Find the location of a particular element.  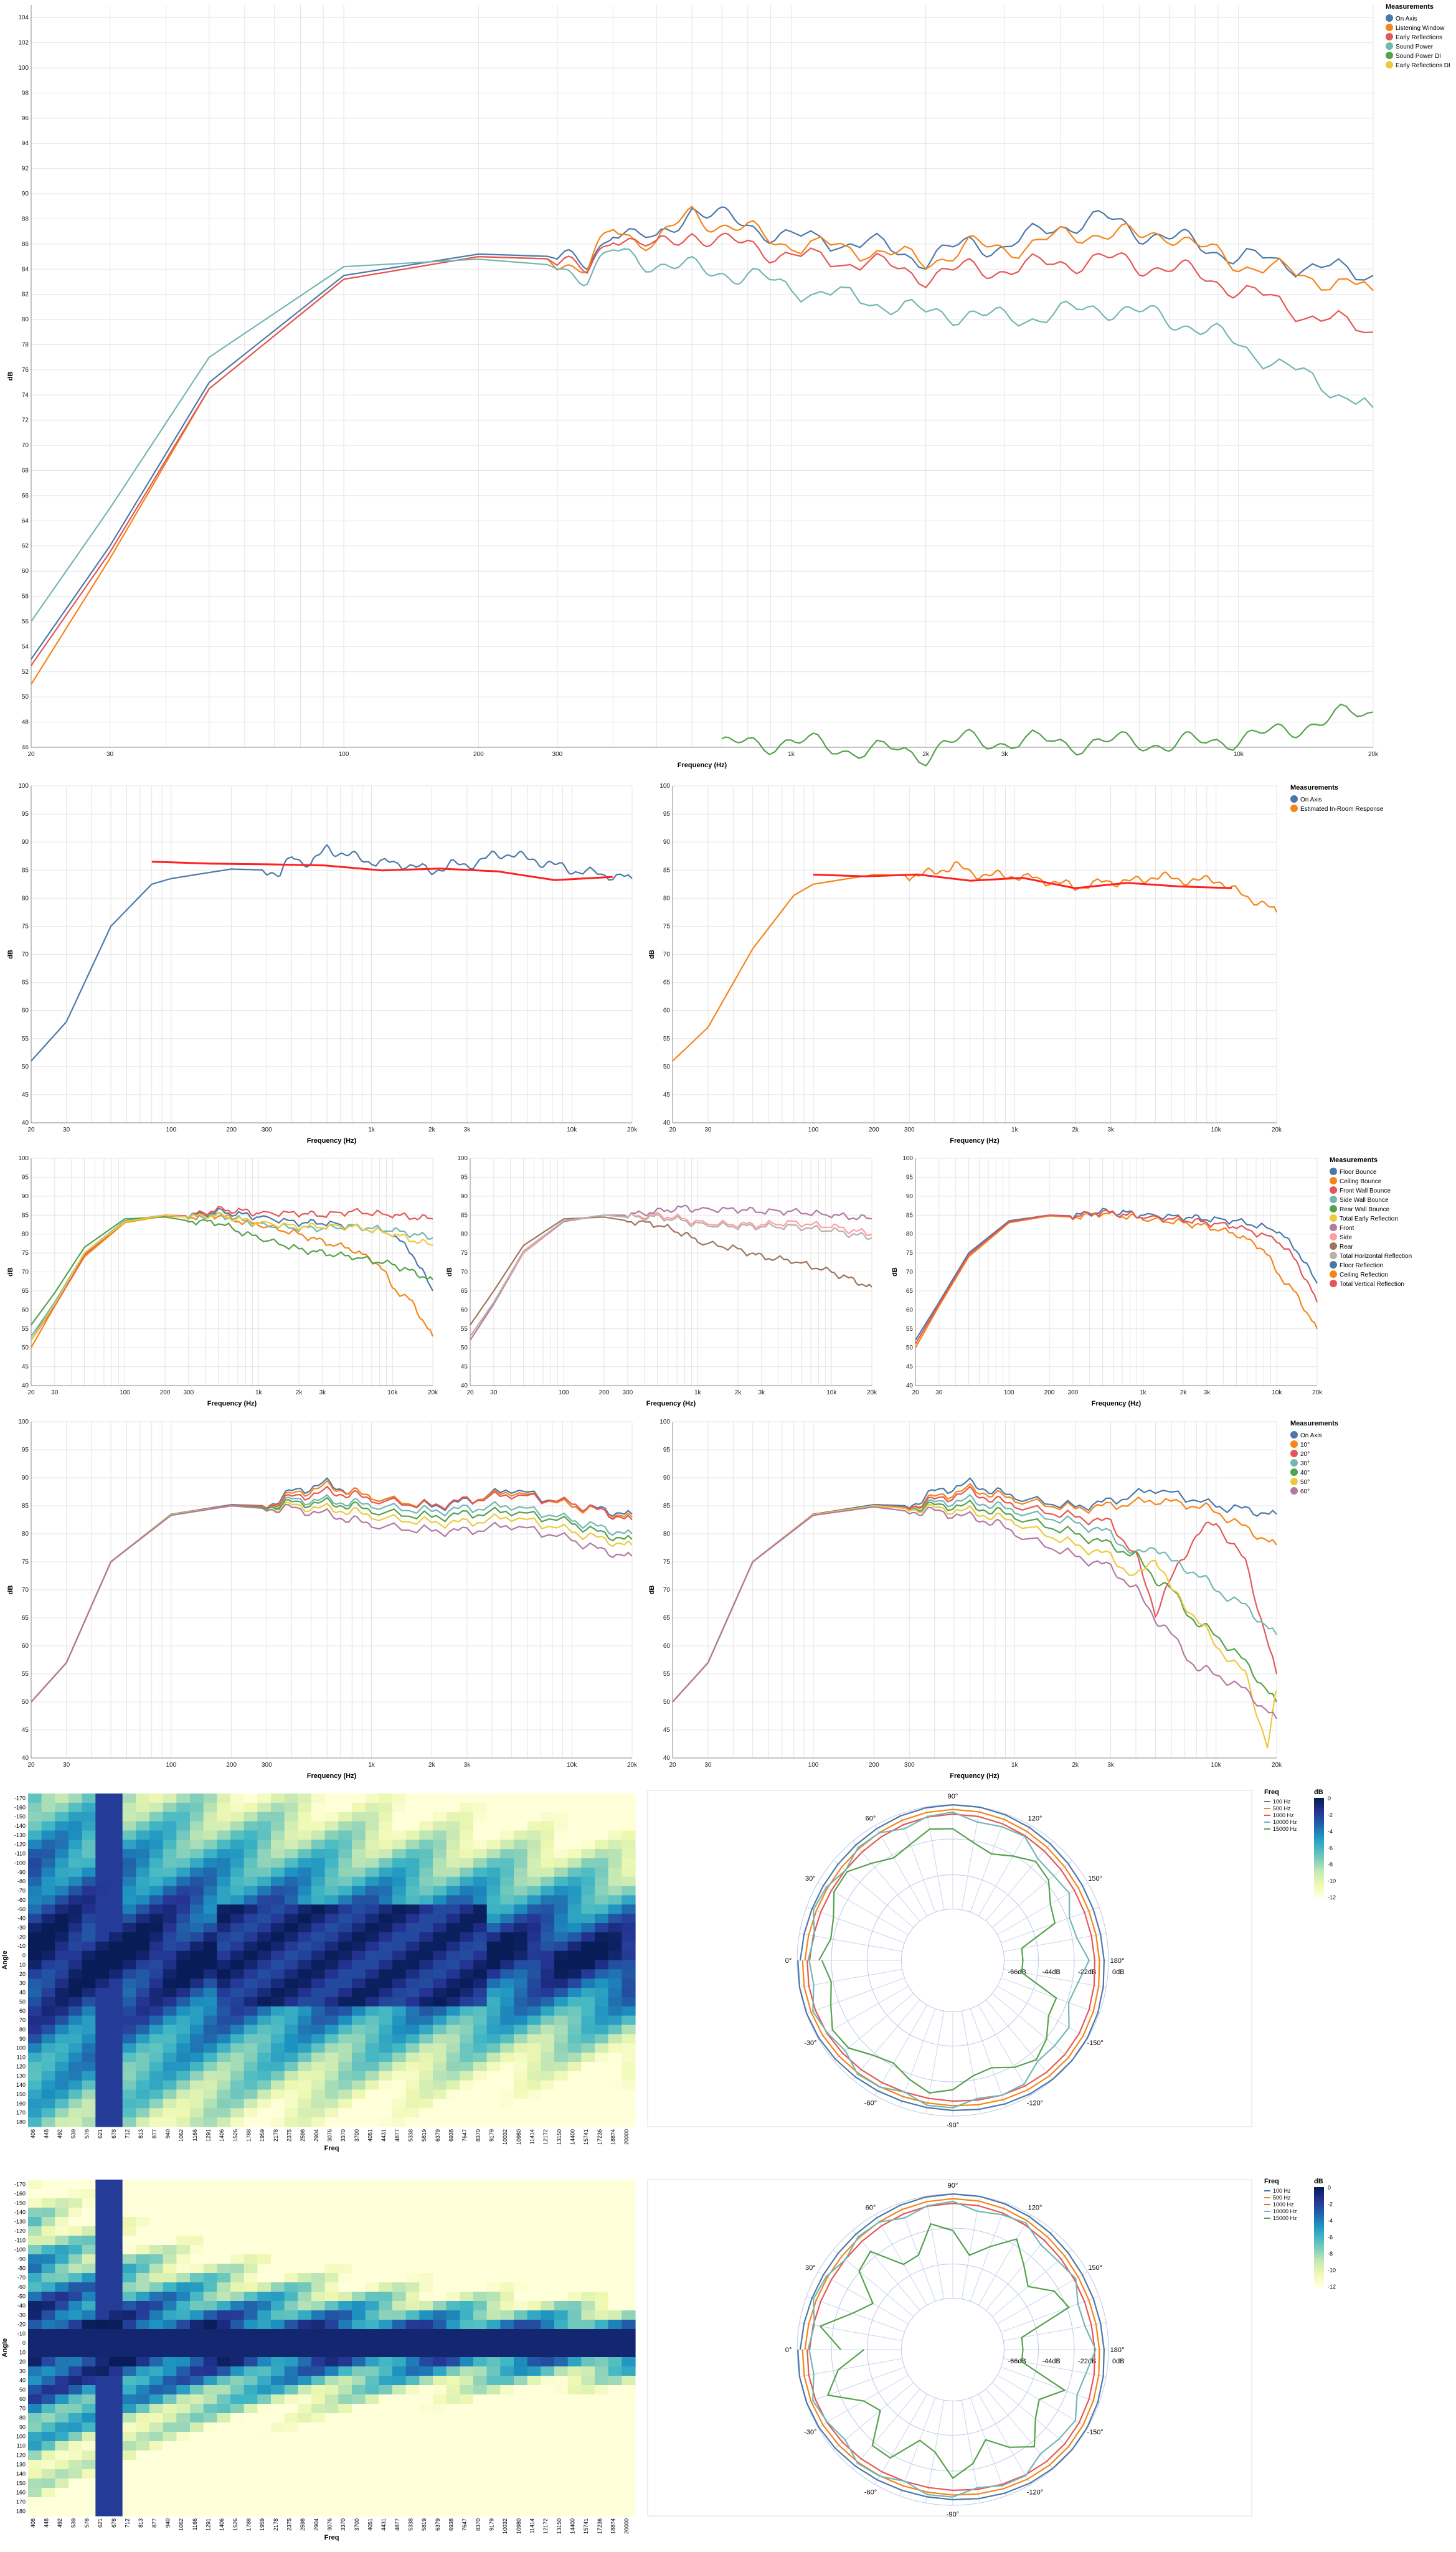

y-tick-label: 100 is located at coordinates (664, 1422).